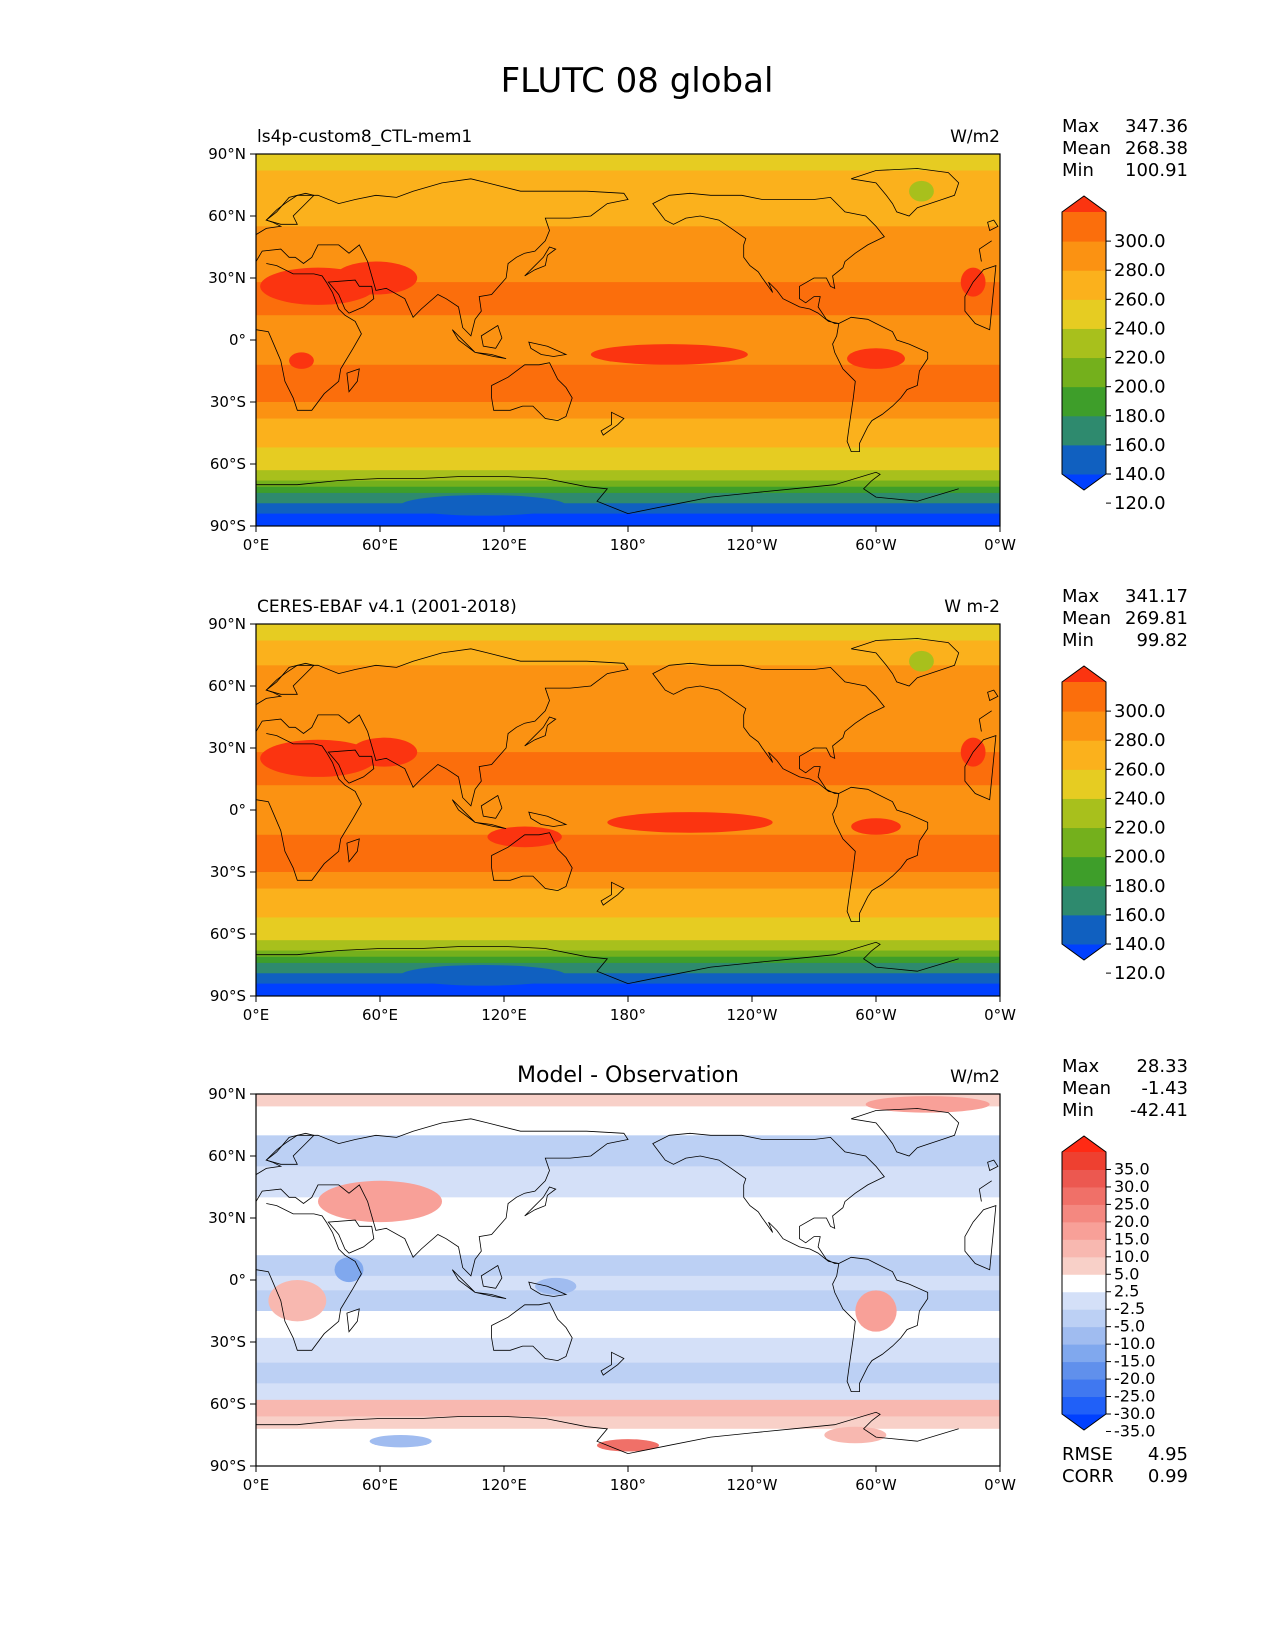  What do you see at coordinates (876, 1485) in the screenshot?
I see `x-tick-label: 60°W` at bounding box center [876, 1485].